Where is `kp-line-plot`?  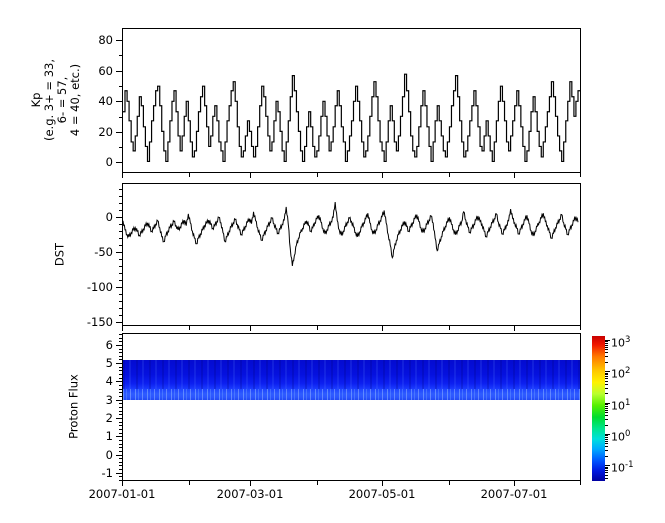 kp-line-plot is located at coordinates (351, 118).